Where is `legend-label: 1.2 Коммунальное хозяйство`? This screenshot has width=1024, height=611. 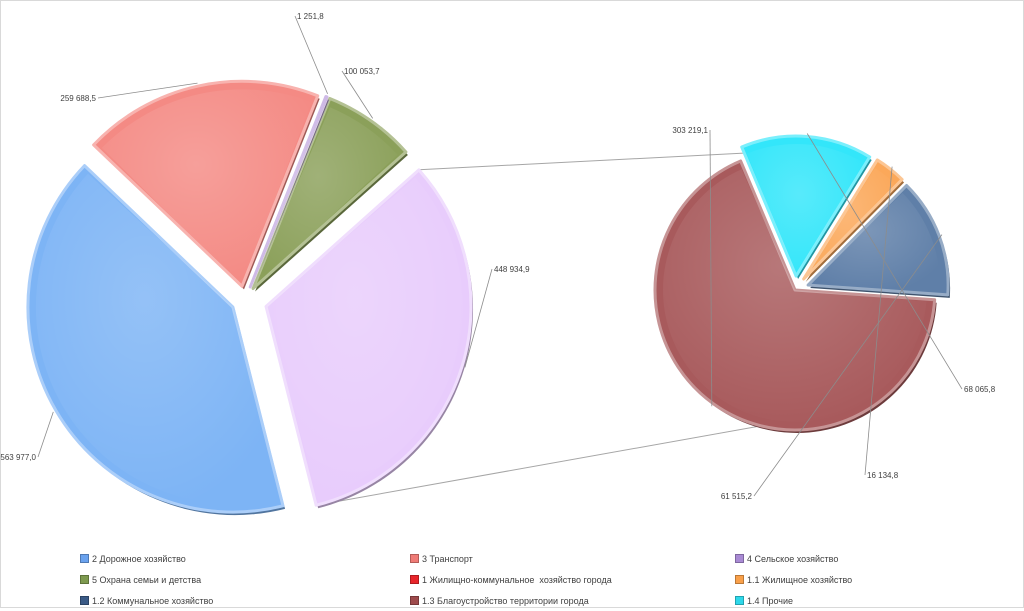 legend-label: 1.2 Коммунальное хозяйство is located at coordinates (153, 600).